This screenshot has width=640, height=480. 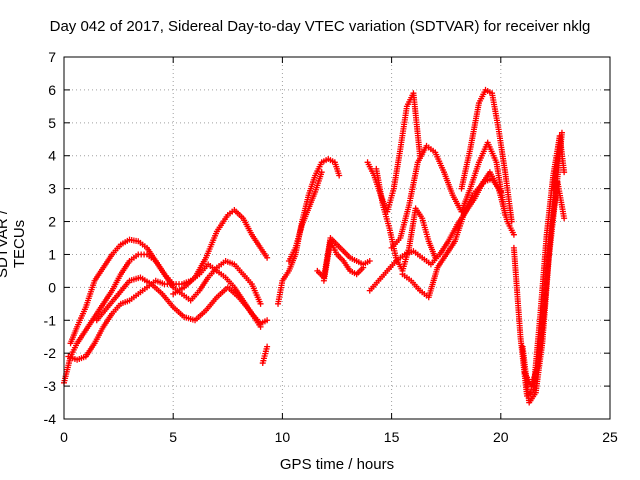 What do you see at coordinates (52, 90) in the screenshot?
I see `y-tick-label: 6` at bounding box center [52, 90].